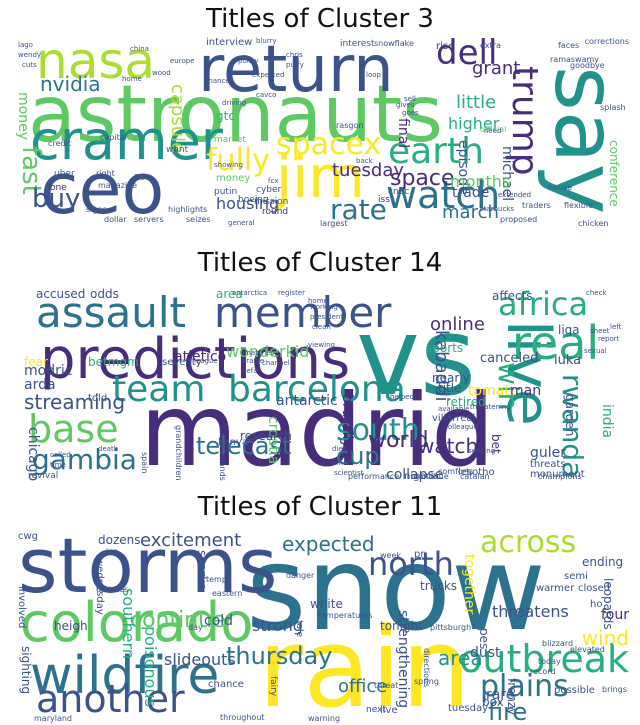 Image resolution: width=640 pixels, height=725 pixels. I want to click on word-astronauts: astronauts, so click(235, 115).